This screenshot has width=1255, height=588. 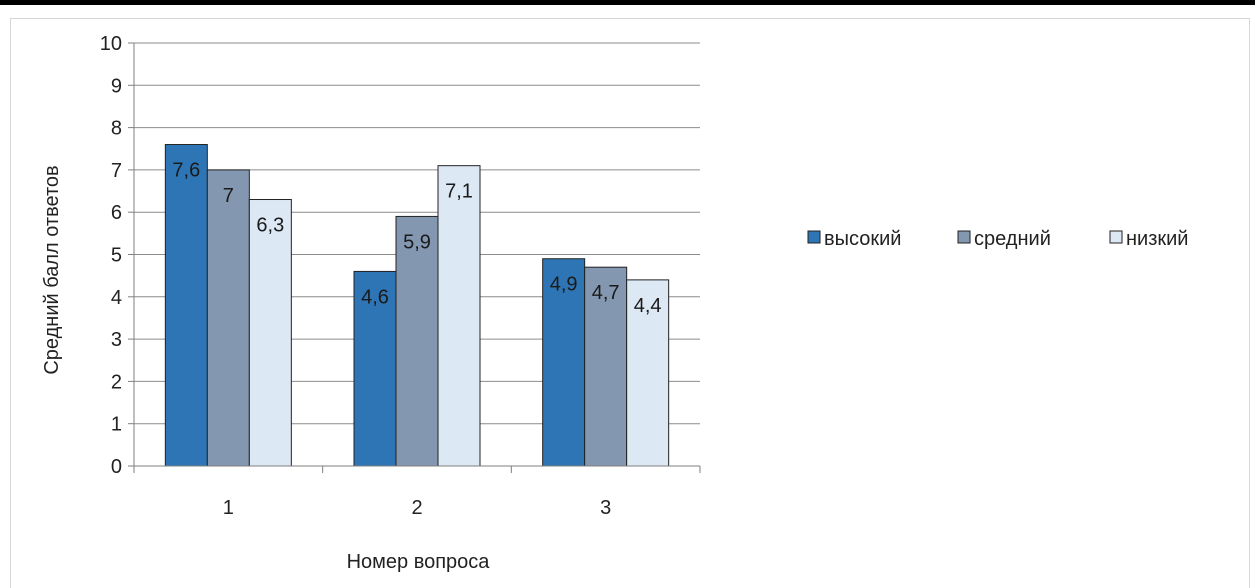 What do you see at coordinates (270, 226) in the screenshot?
I see `data-label: 6,3` at bounding box center [270, 226].